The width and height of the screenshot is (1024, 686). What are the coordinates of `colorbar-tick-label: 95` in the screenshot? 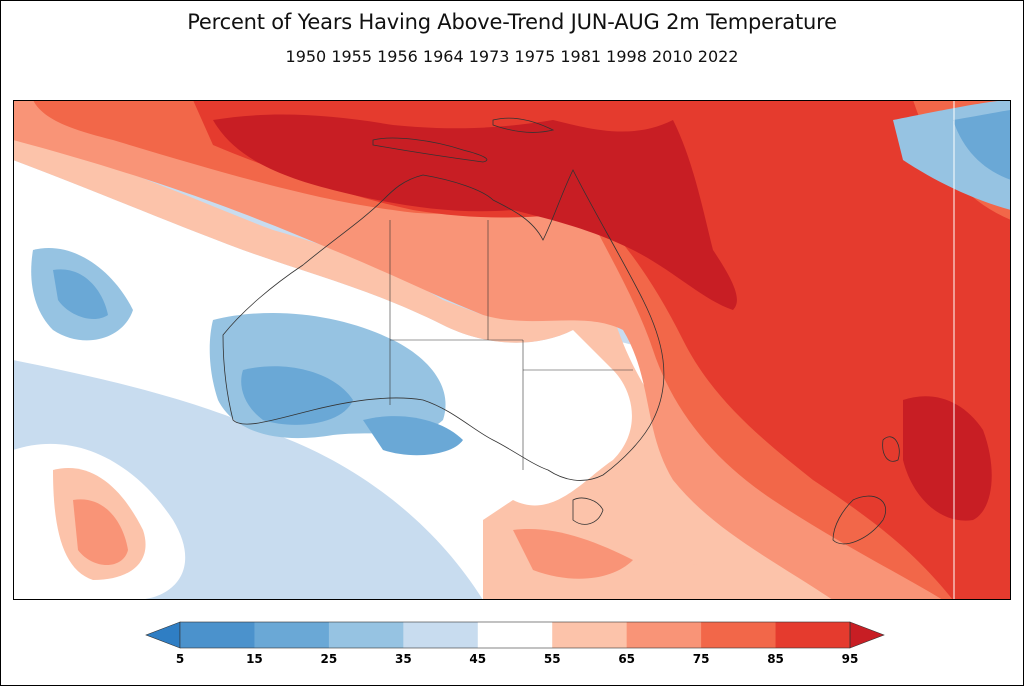 It's located at (850, 659).